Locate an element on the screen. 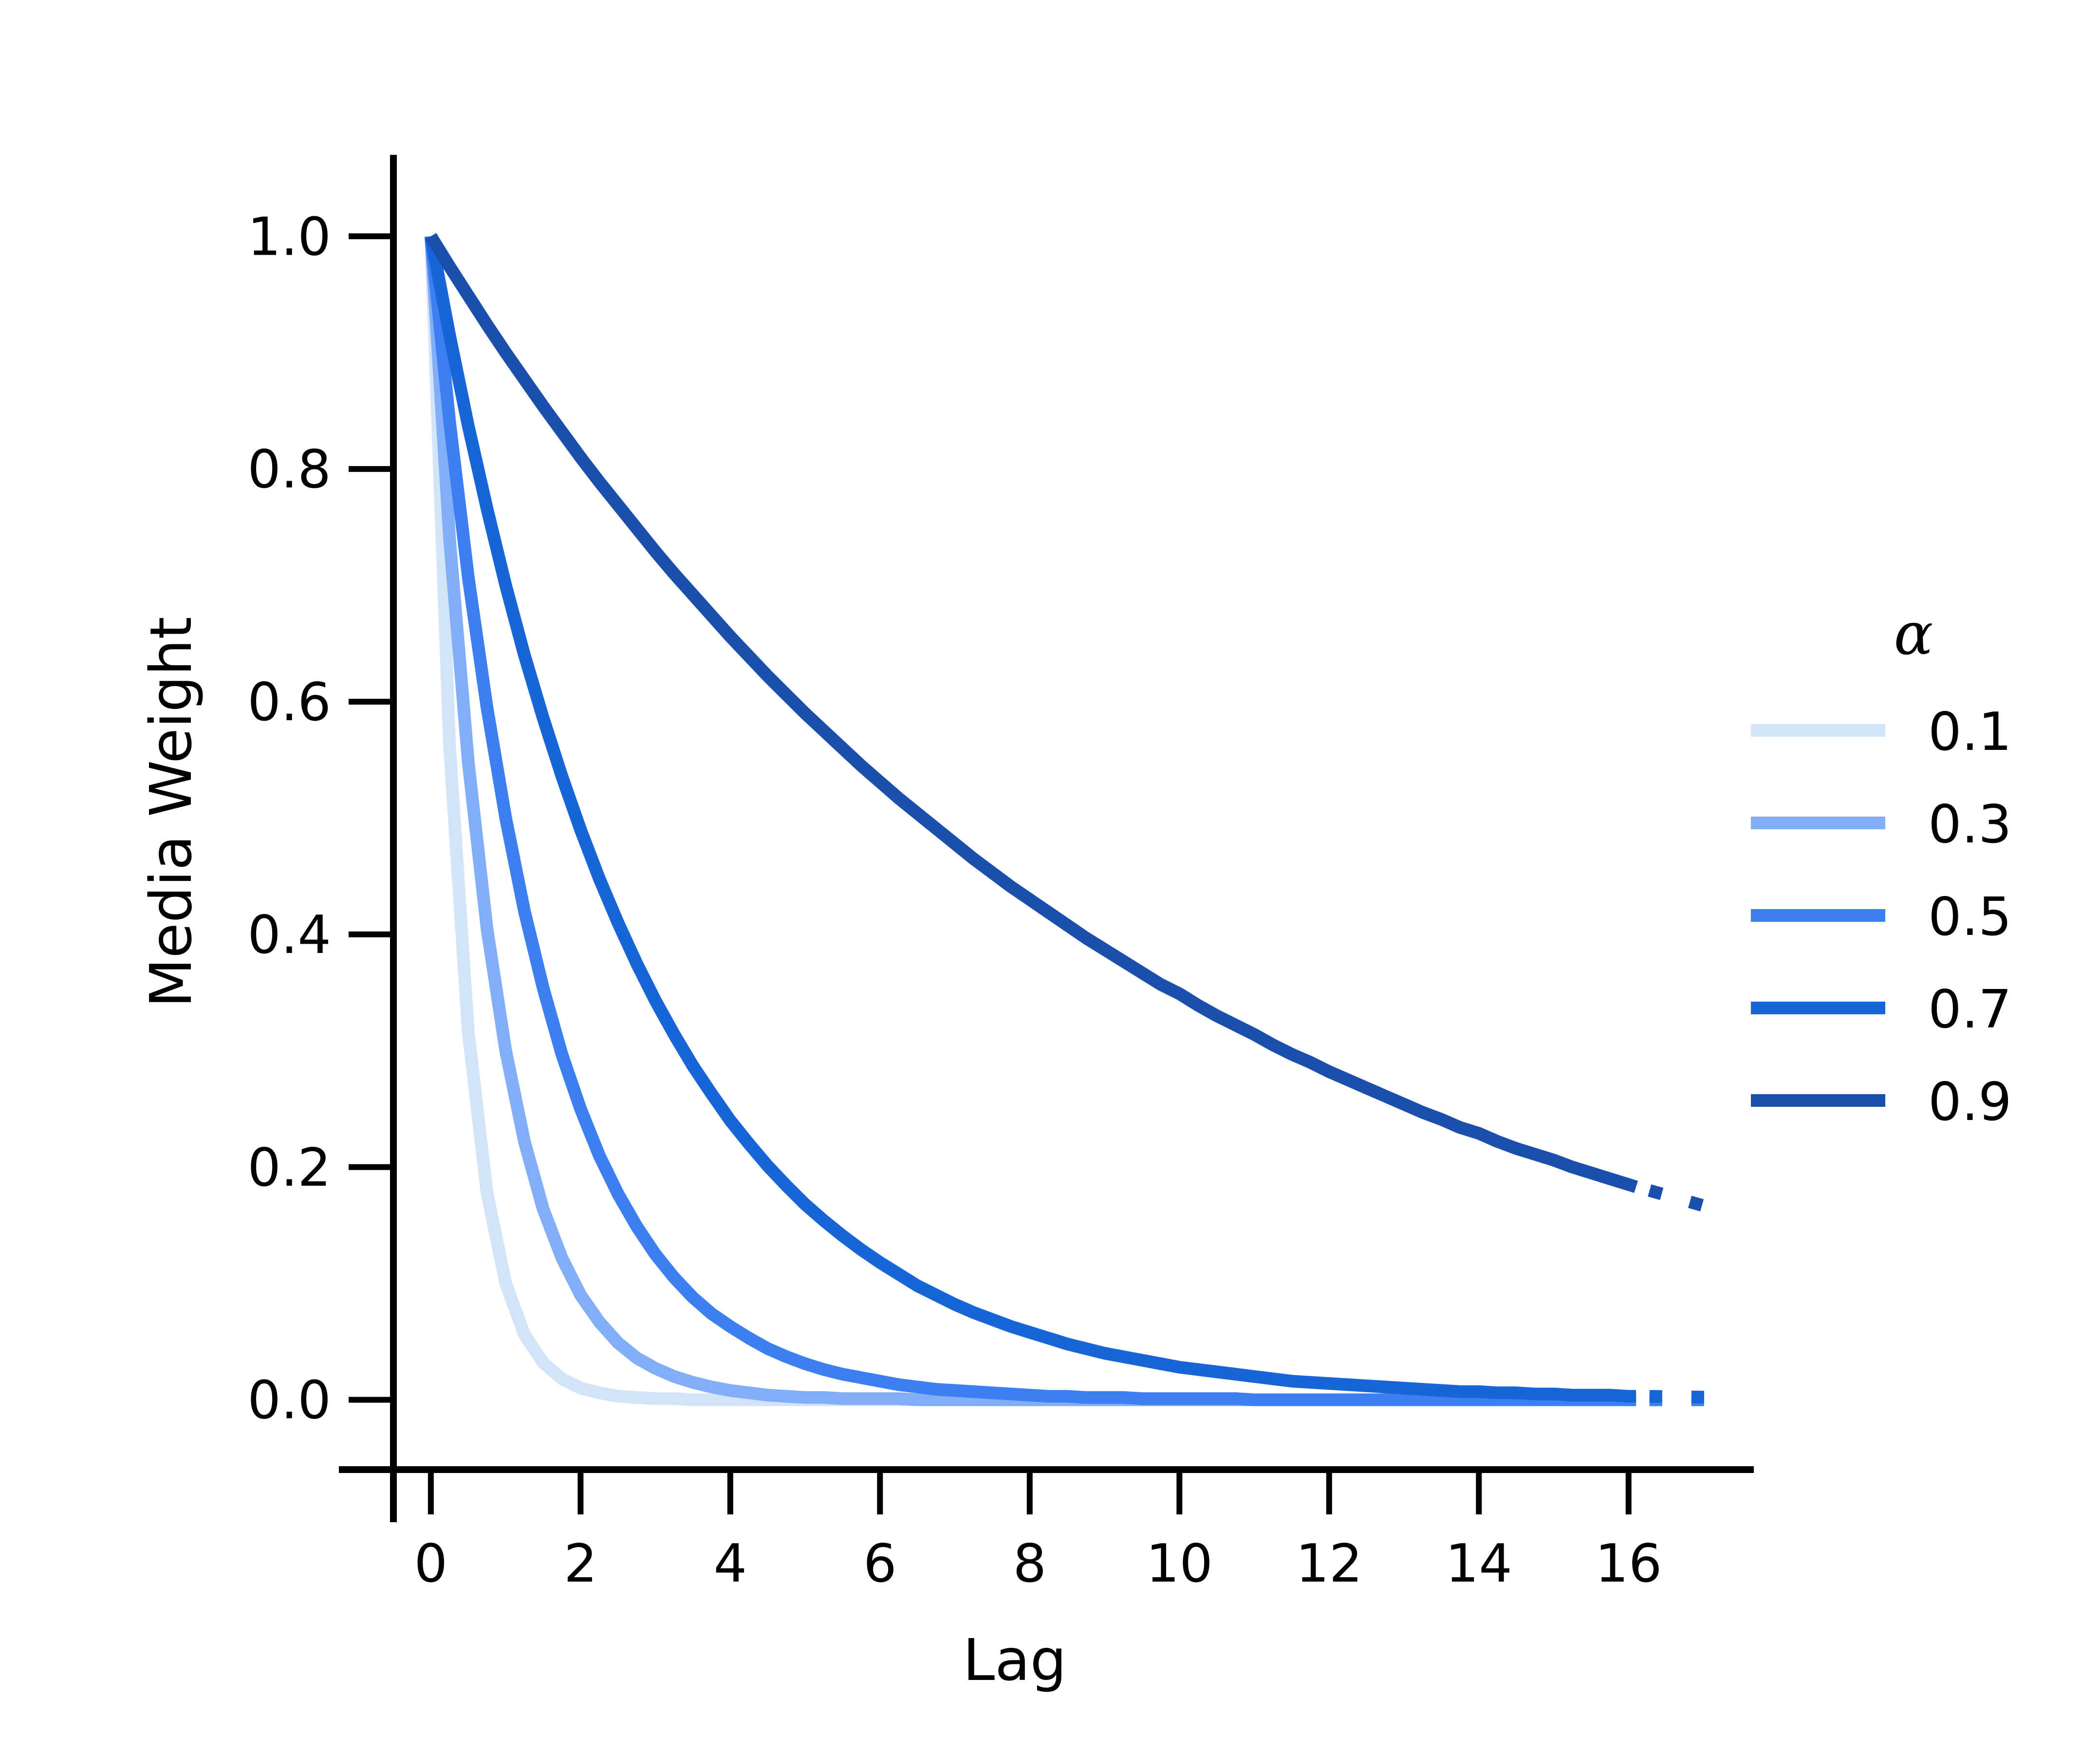 Image resolution: width=2100 pixels, height=1753 pixels. legend-entry-0-9: 0.9 is located at coordinates (1882, 1102).